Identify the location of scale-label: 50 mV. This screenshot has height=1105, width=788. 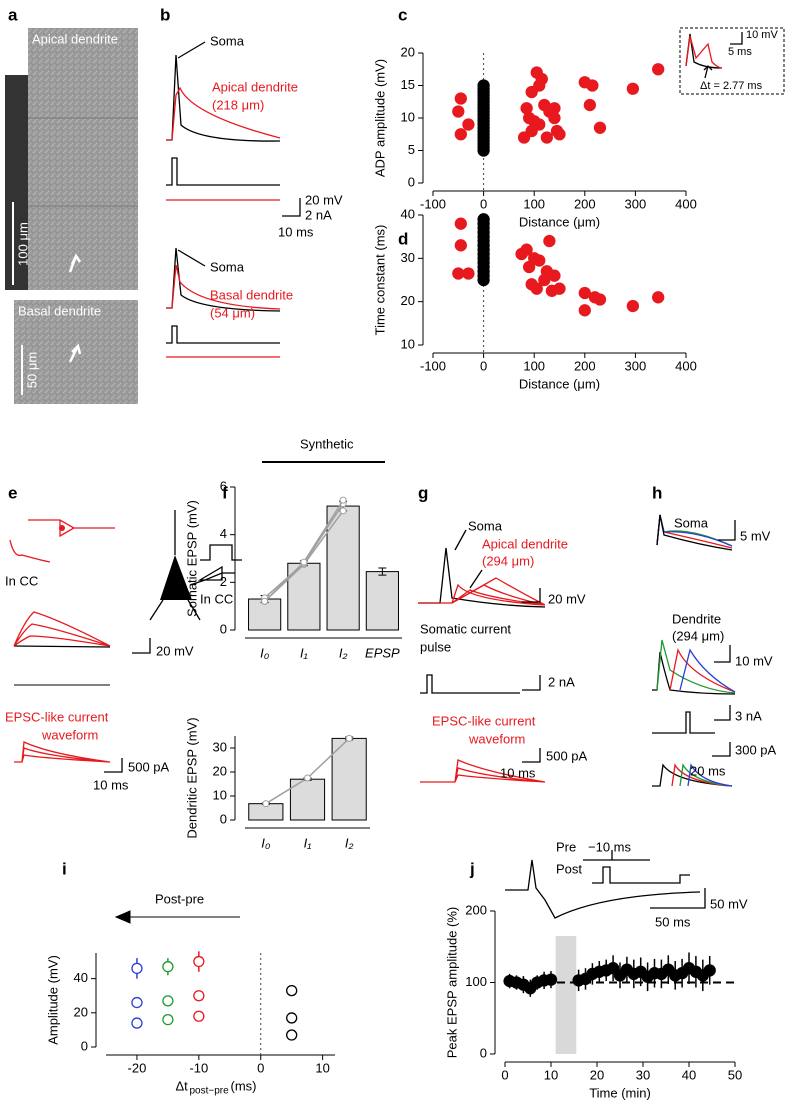
(729, 903).